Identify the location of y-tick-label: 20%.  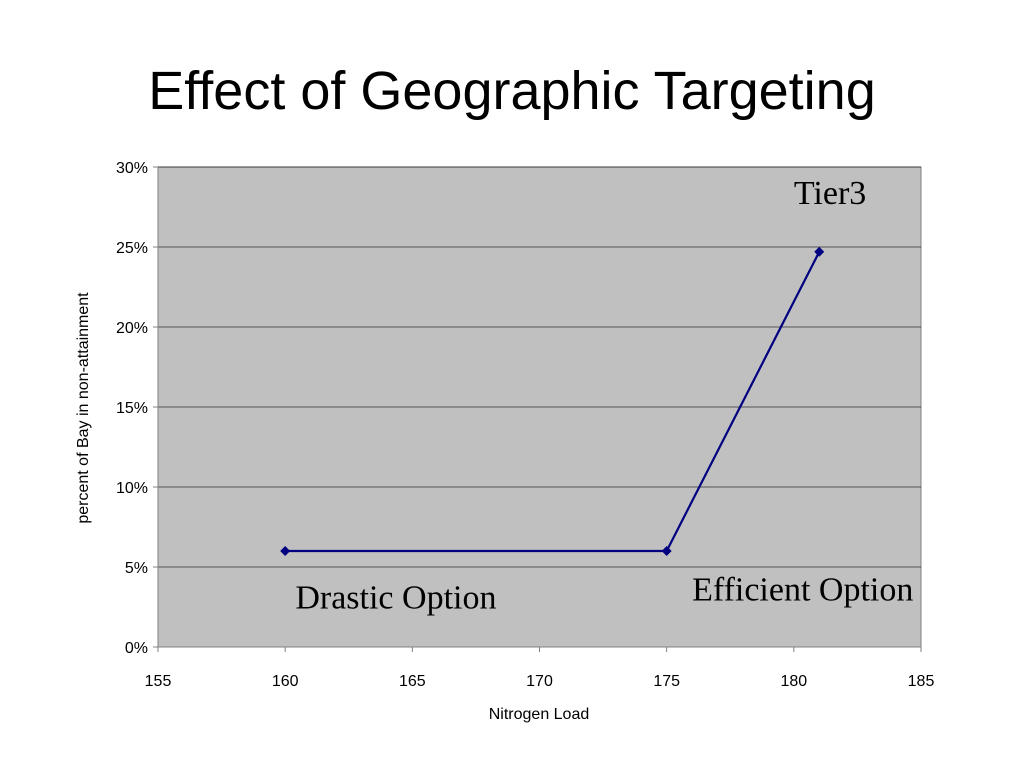
(132, 328).